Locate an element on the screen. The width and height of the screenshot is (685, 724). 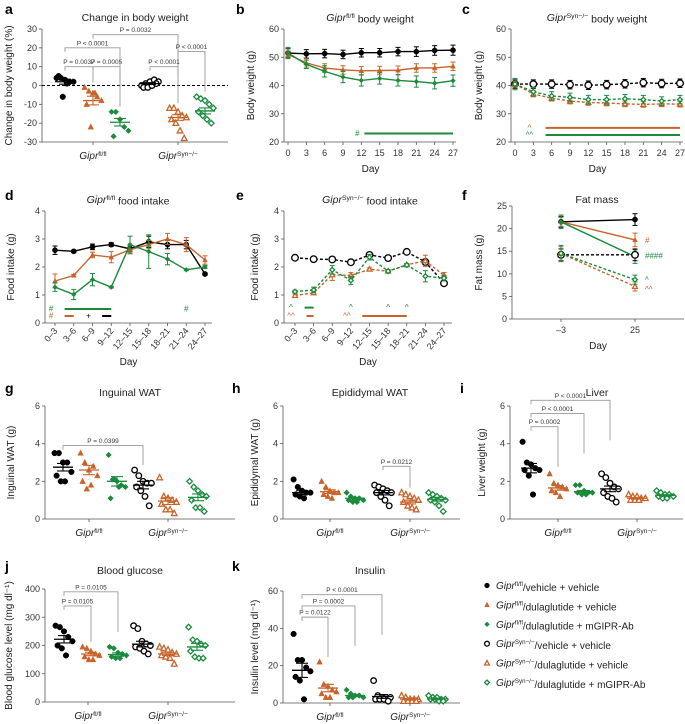
significance-marker: ^ is located at coordinates (647, 280).